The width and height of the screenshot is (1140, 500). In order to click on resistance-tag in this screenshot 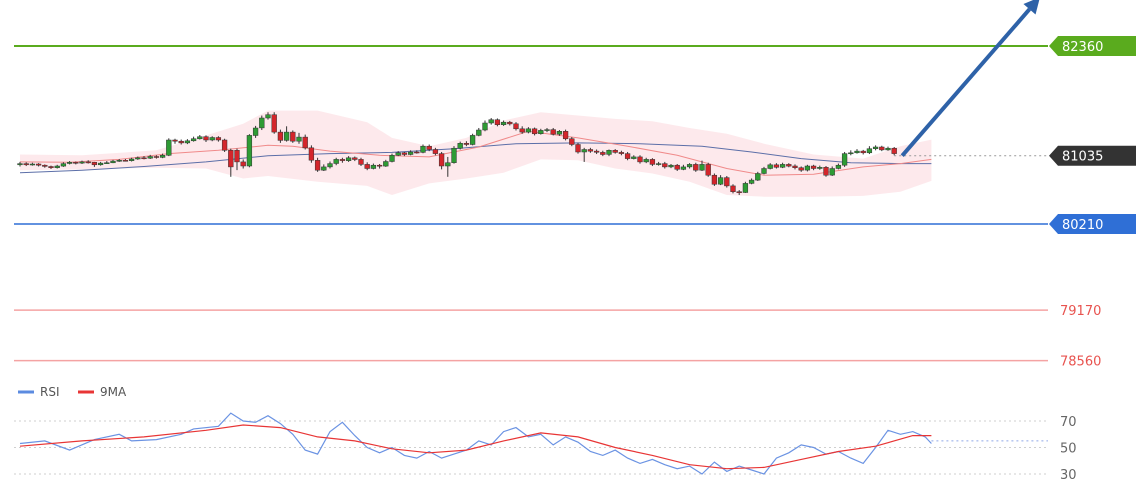, I will do `click(1092, 46)`.